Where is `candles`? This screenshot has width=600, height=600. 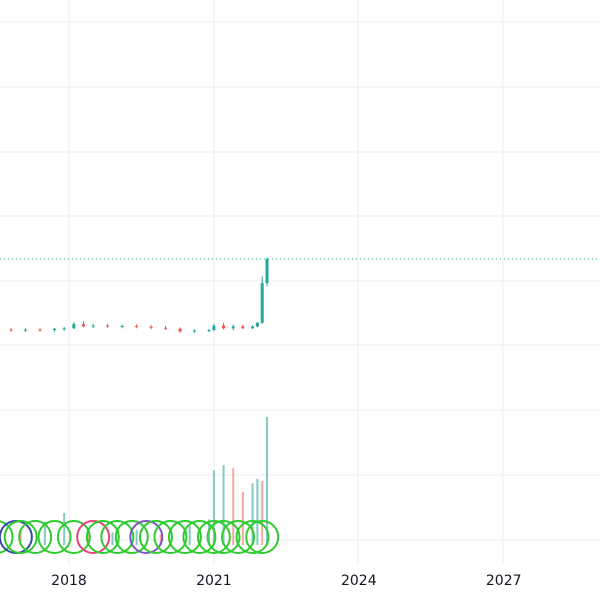
candles is located at coordinates (139, 295).